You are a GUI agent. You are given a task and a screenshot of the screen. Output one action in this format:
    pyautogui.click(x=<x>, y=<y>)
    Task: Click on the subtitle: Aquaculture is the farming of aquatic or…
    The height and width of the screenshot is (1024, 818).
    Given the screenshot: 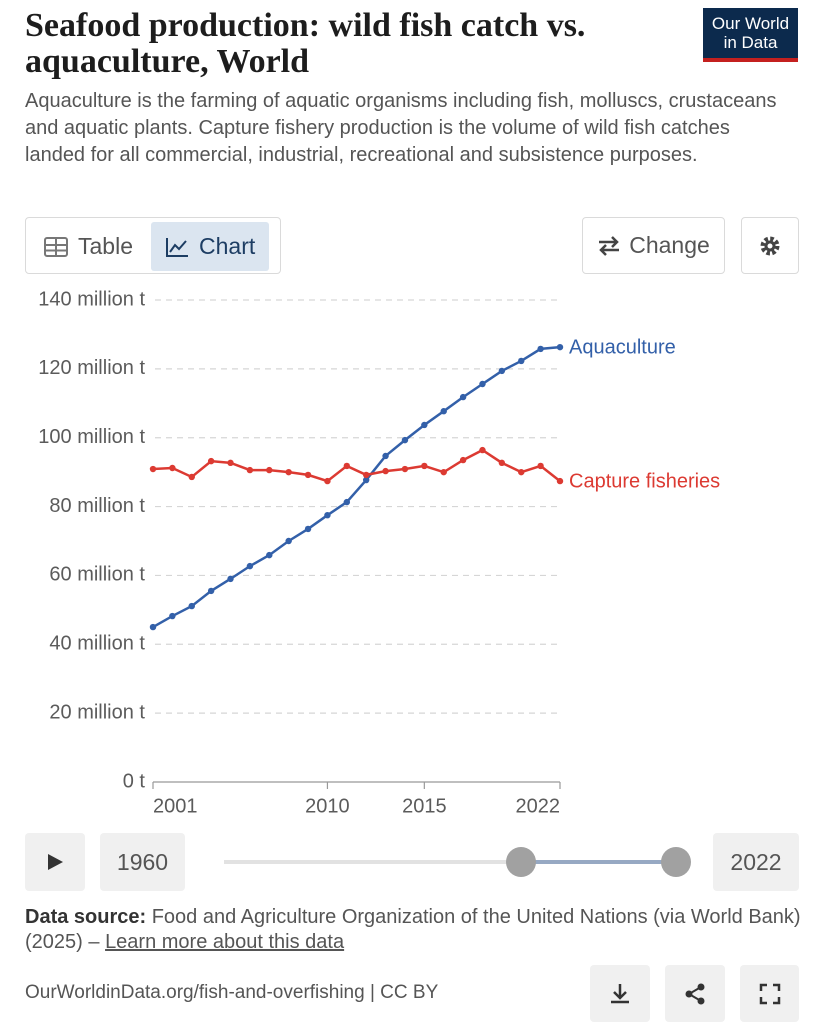 What is the action you would take?
    pyautogui.click(x=401, y=128)
    